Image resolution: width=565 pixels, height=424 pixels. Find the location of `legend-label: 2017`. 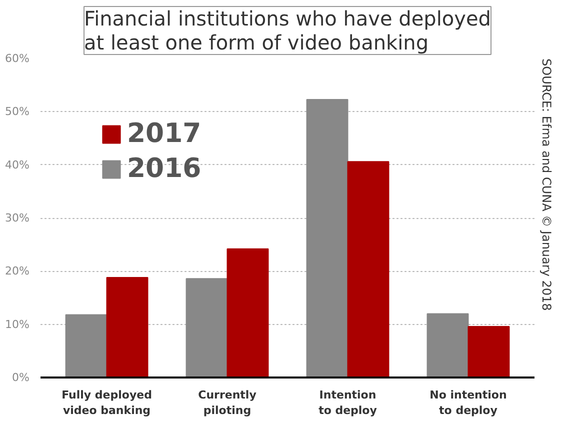

legend-label: 2017 is located at coordinates (164, 133).